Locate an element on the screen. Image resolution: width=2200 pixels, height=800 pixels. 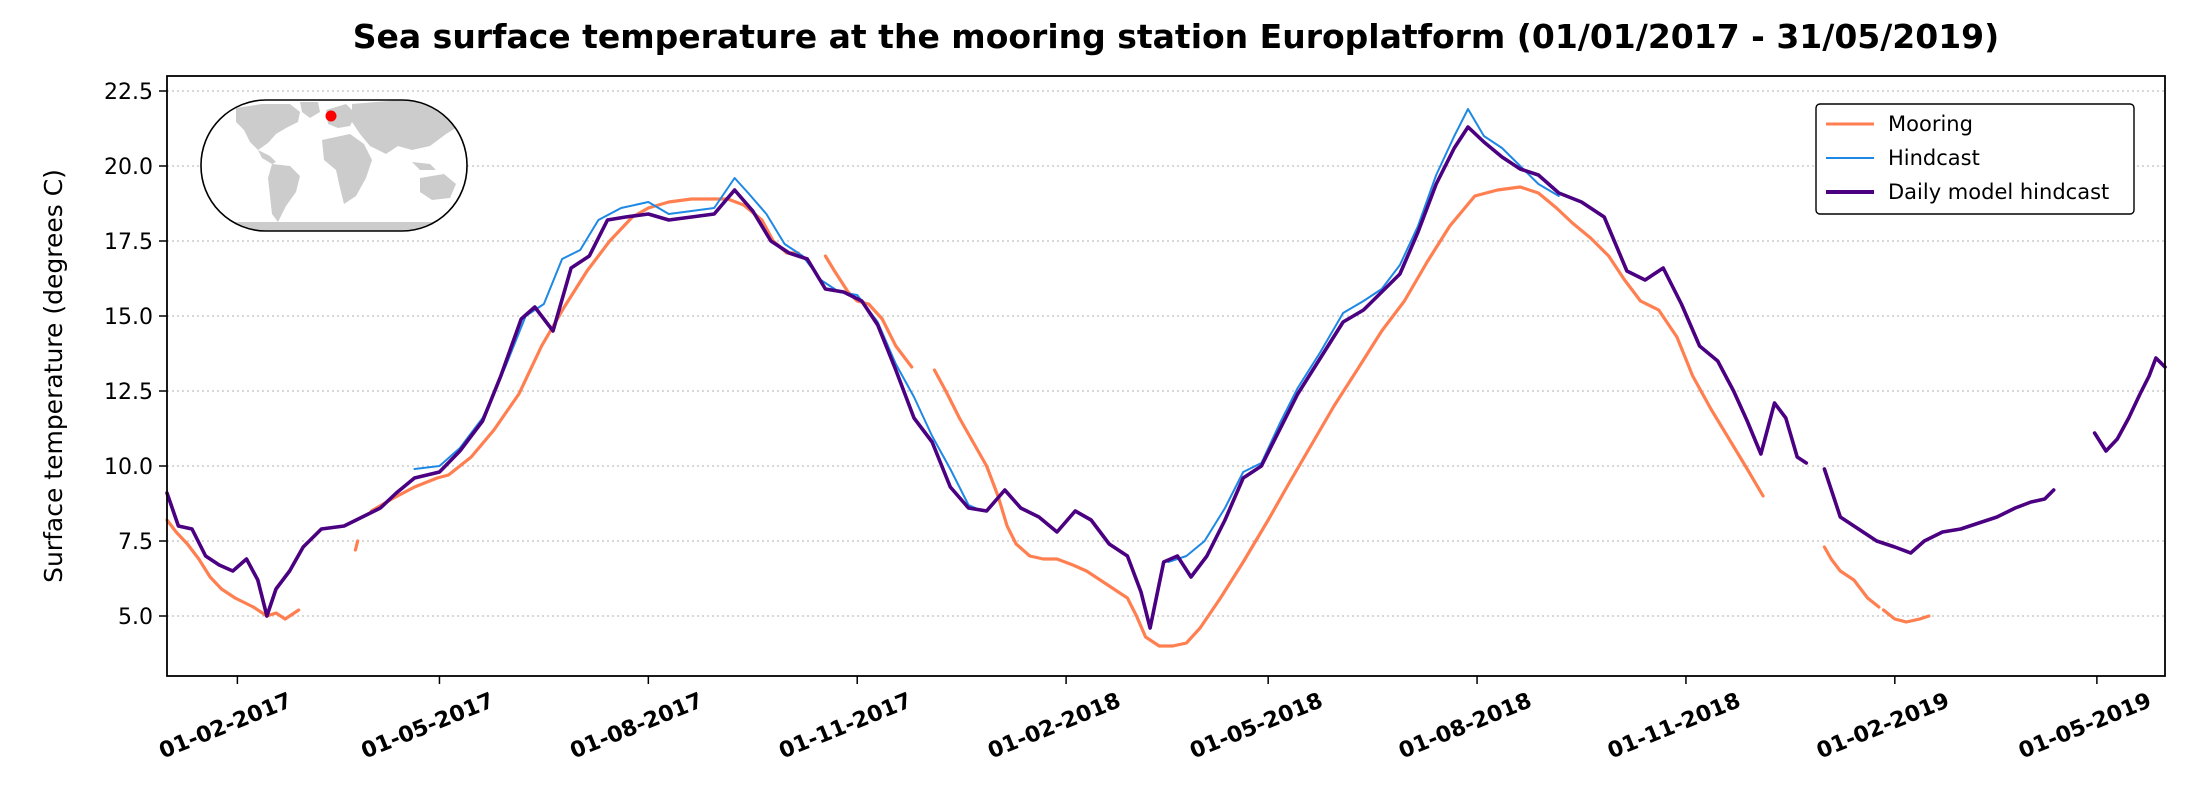
inset-world-map is located at coordinates (334, 165).